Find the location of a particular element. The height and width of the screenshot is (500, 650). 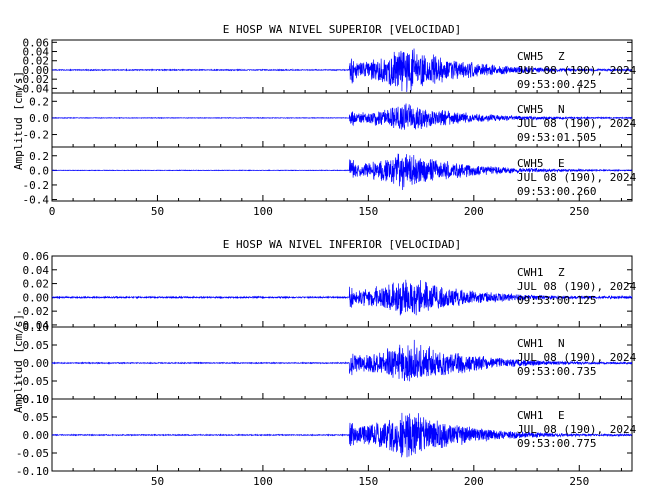

time-label: 09:53:00.425 is located at coordinates (556, 84).